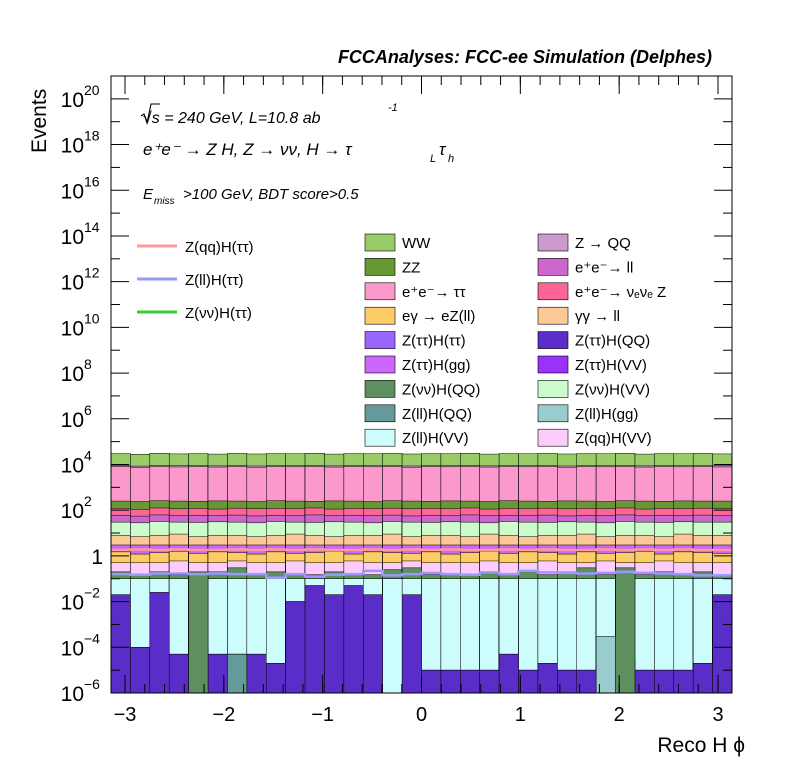  I want to click on legend-label-0: WW, so click(416, 243).